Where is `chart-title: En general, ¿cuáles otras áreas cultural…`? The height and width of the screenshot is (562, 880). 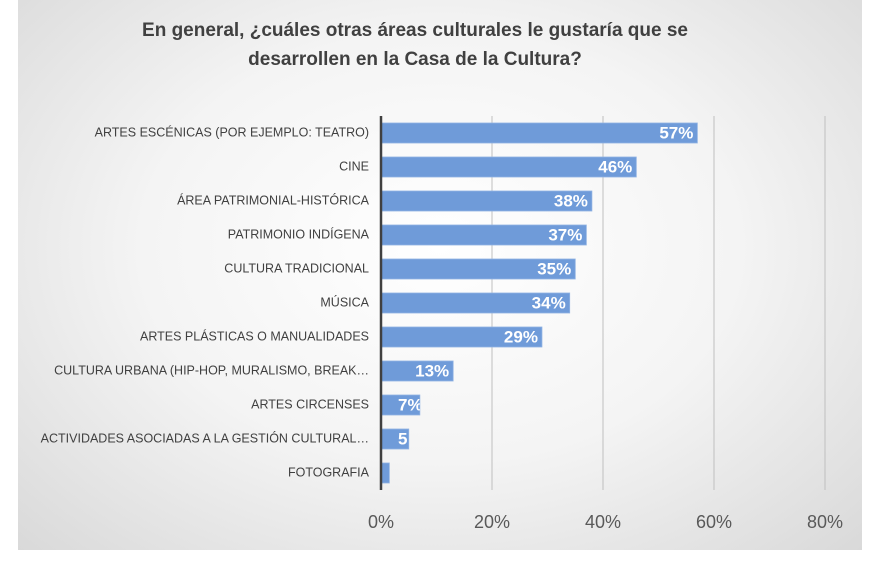
chart-title: En general, ¿cuáles otras áreas cultural… is located at coordinates (415, 45).